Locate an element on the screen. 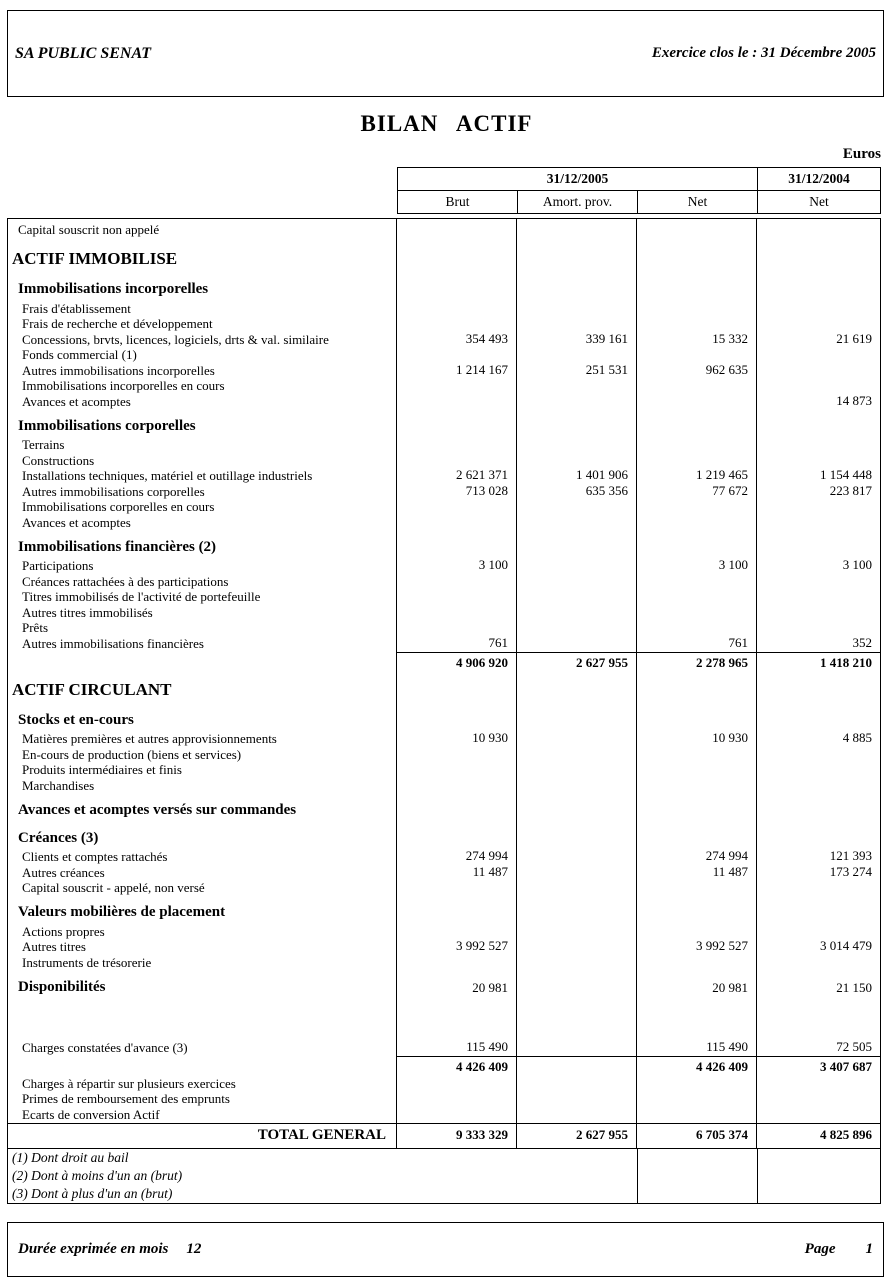 The height and width of the screenshot is (1283, 893). row-value-brut: 3 992 527 is located at coordinates (456, 946).